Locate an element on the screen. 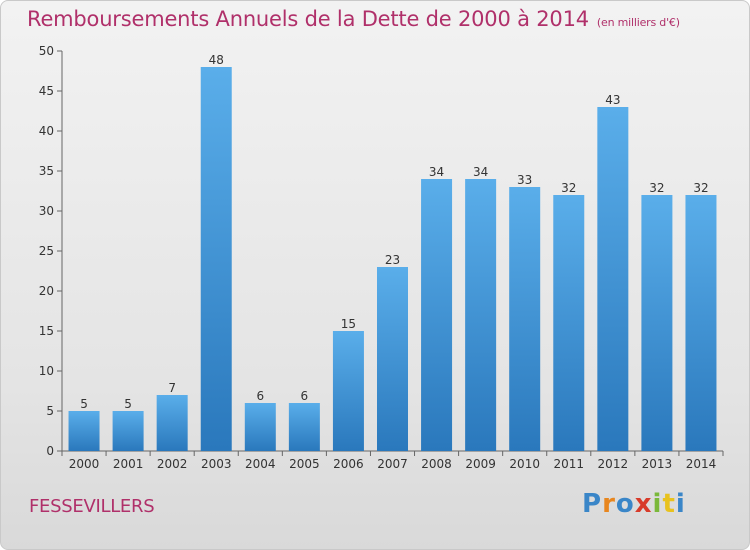 The height and width of the screenshot is (550, 750). x-tick-label: 2000 is located at coordinates (84, 464).